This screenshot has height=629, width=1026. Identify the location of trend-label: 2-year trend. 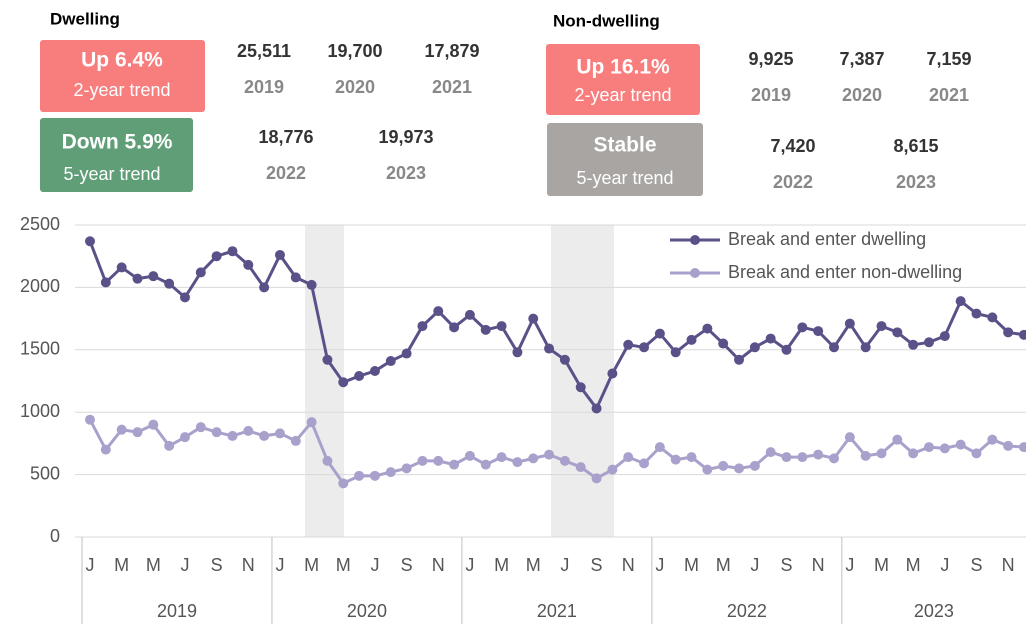
(121, 90).